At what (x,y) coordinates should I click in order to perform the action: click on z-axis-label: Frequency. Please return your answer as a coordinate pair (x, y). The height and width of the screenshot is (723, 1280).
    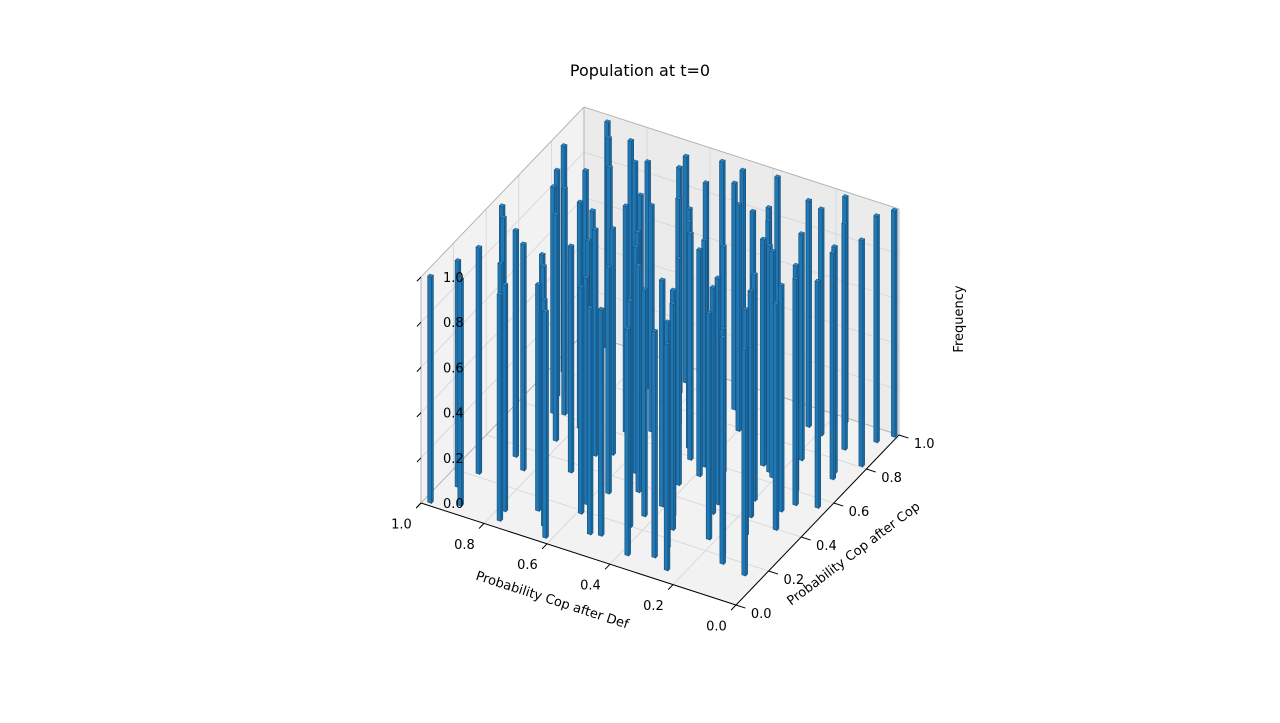
    Looking at the image, I should click on (959, 318).